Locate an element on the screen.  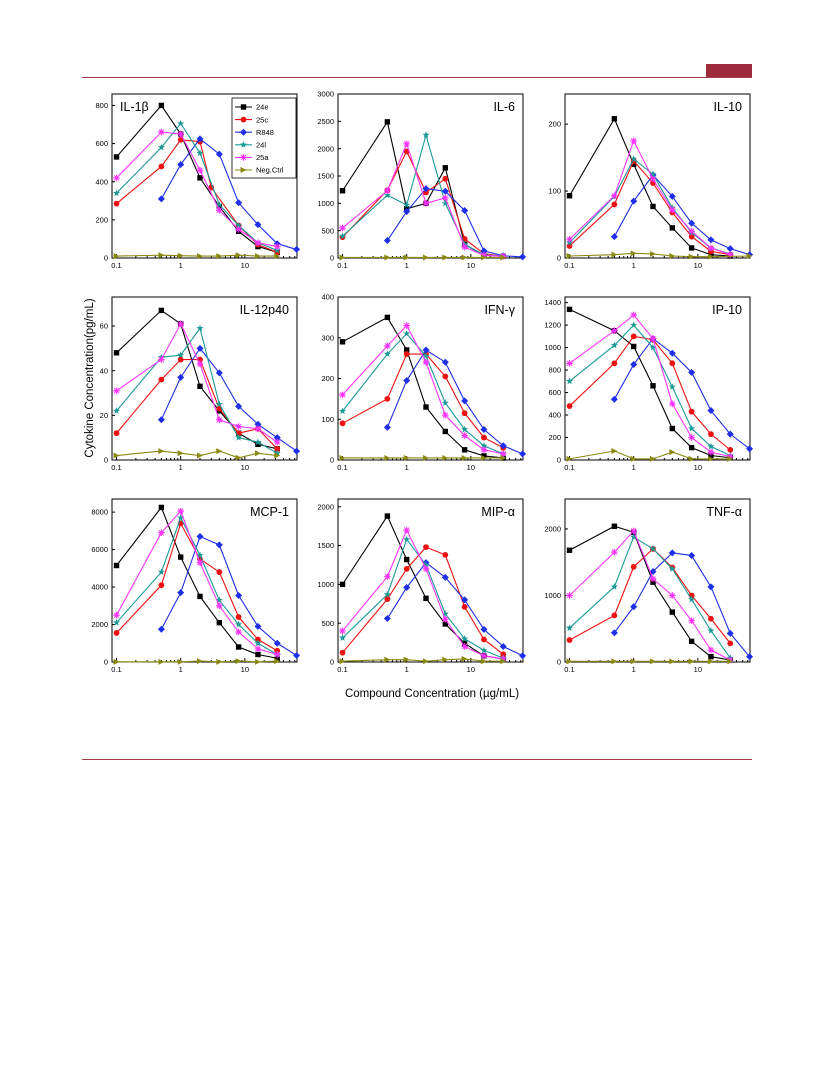
y-axis-label: Cytokine Concentration(pg/mL) is located at coordinates (90, 377).